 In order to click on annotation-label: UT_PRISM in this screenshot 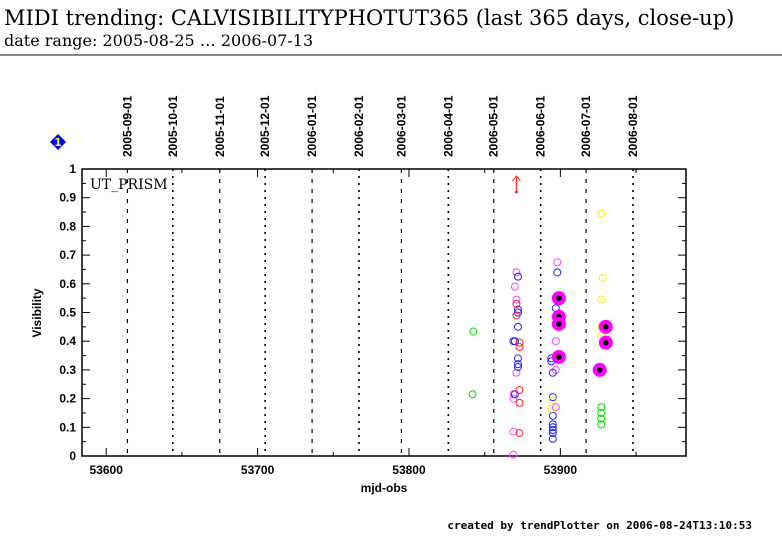, I will do `click(129, 185)`.